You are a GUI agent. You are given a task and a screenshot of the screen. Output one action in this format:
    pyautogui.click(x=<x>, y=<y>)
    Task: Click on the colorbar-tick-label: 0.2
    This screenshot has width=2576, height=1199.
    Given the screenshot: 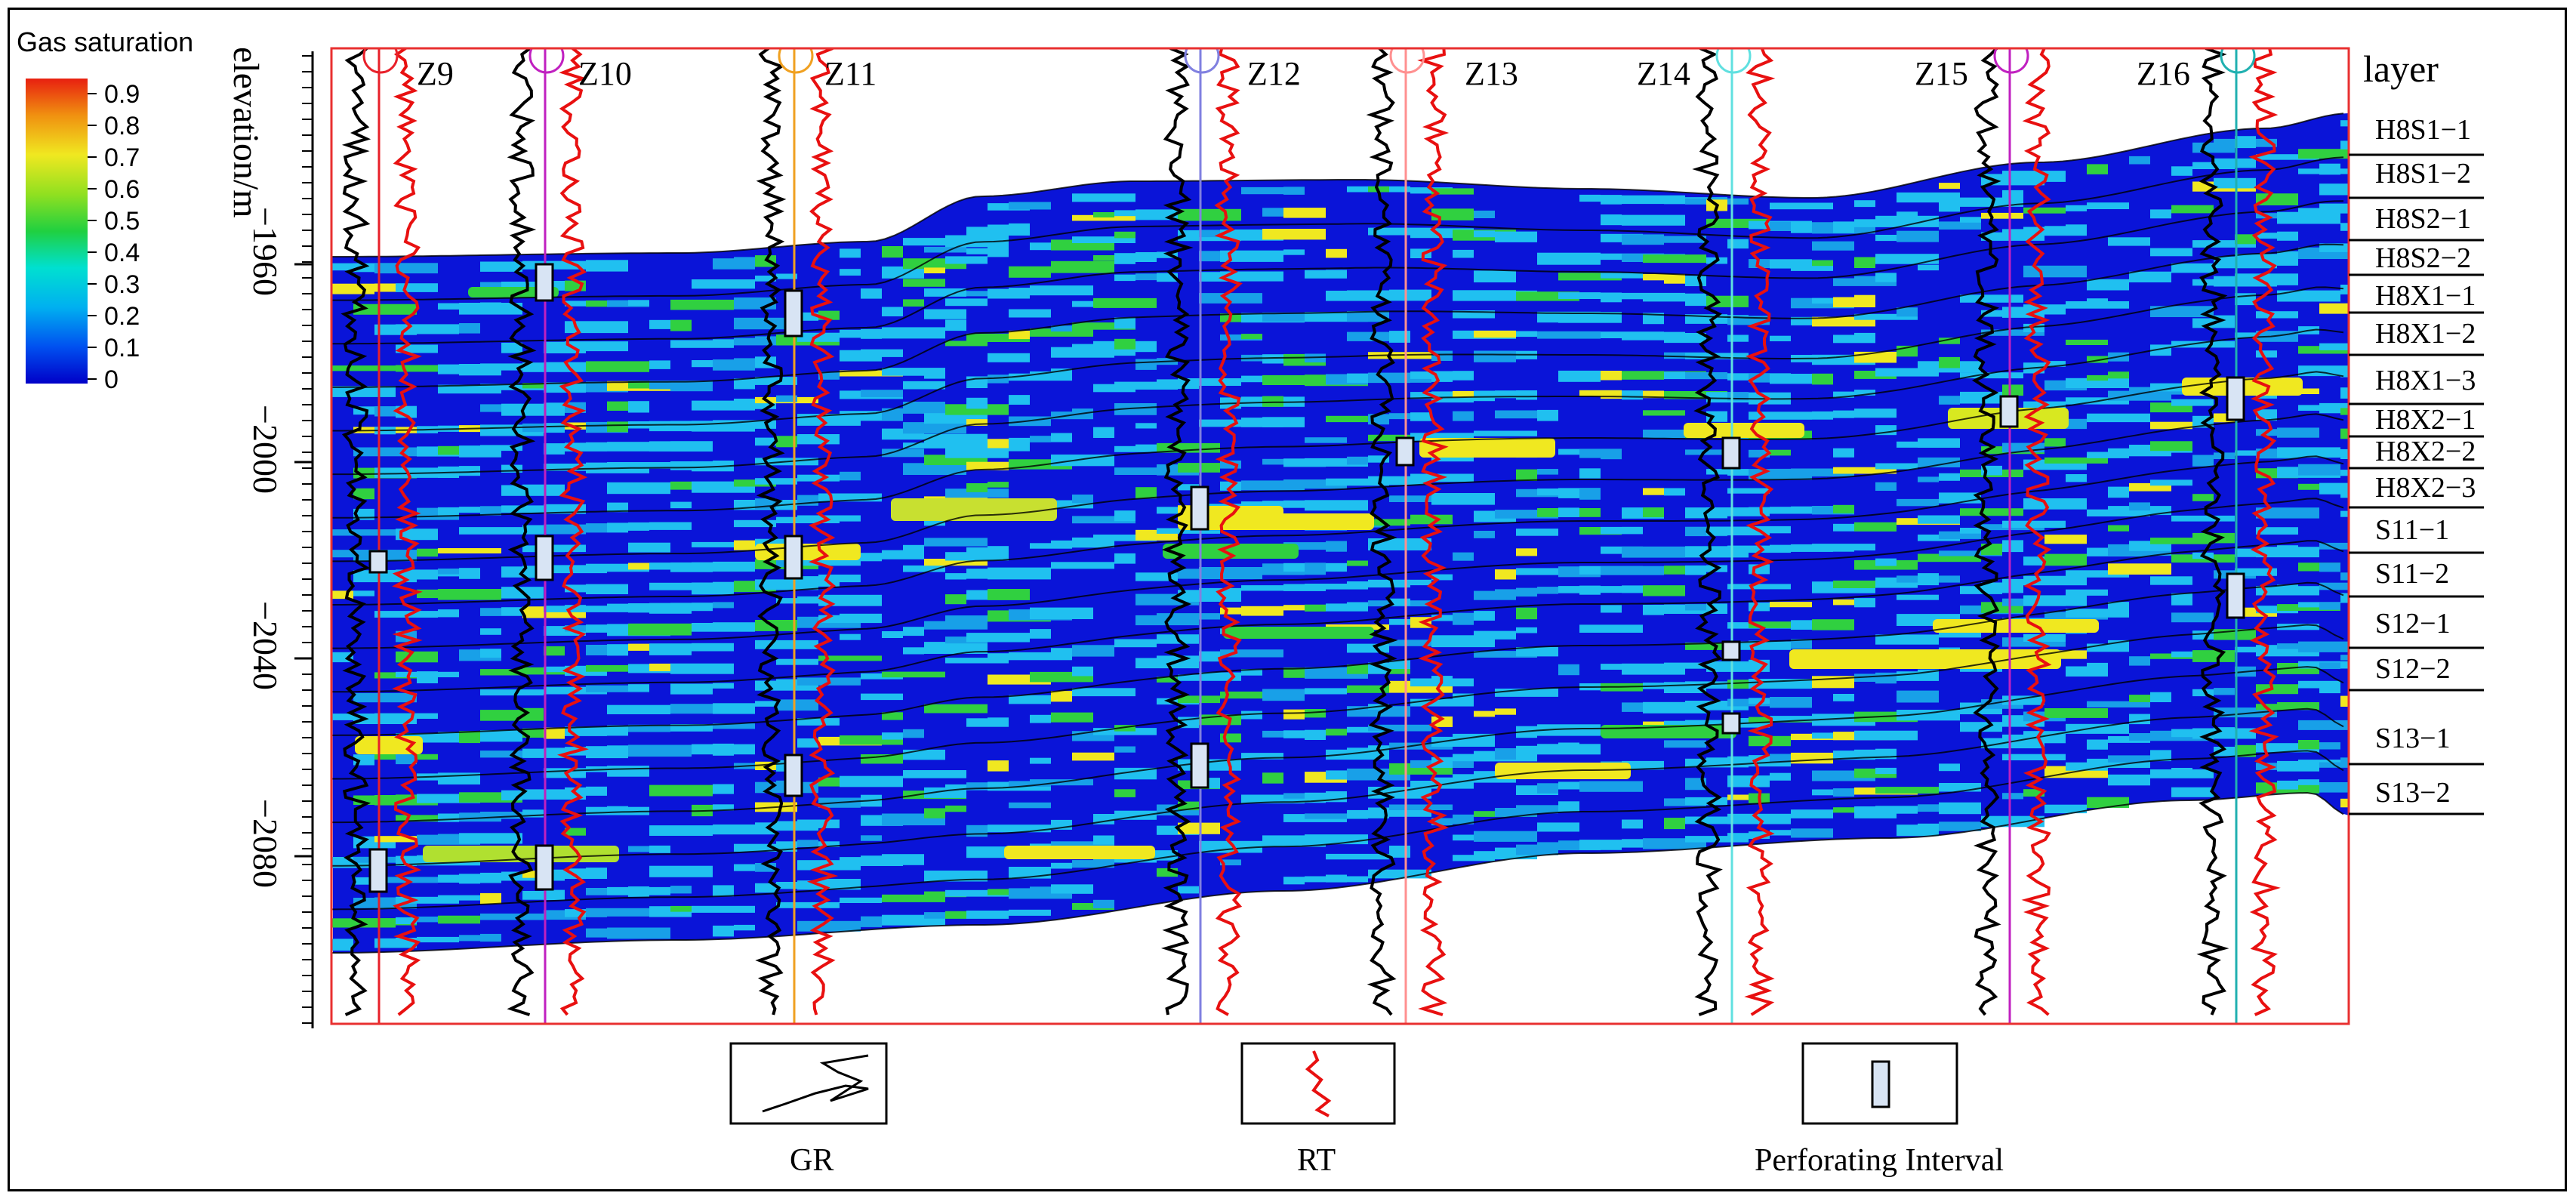 What is the action you would take?
    pyautogui.click(x=122, y=316)
    